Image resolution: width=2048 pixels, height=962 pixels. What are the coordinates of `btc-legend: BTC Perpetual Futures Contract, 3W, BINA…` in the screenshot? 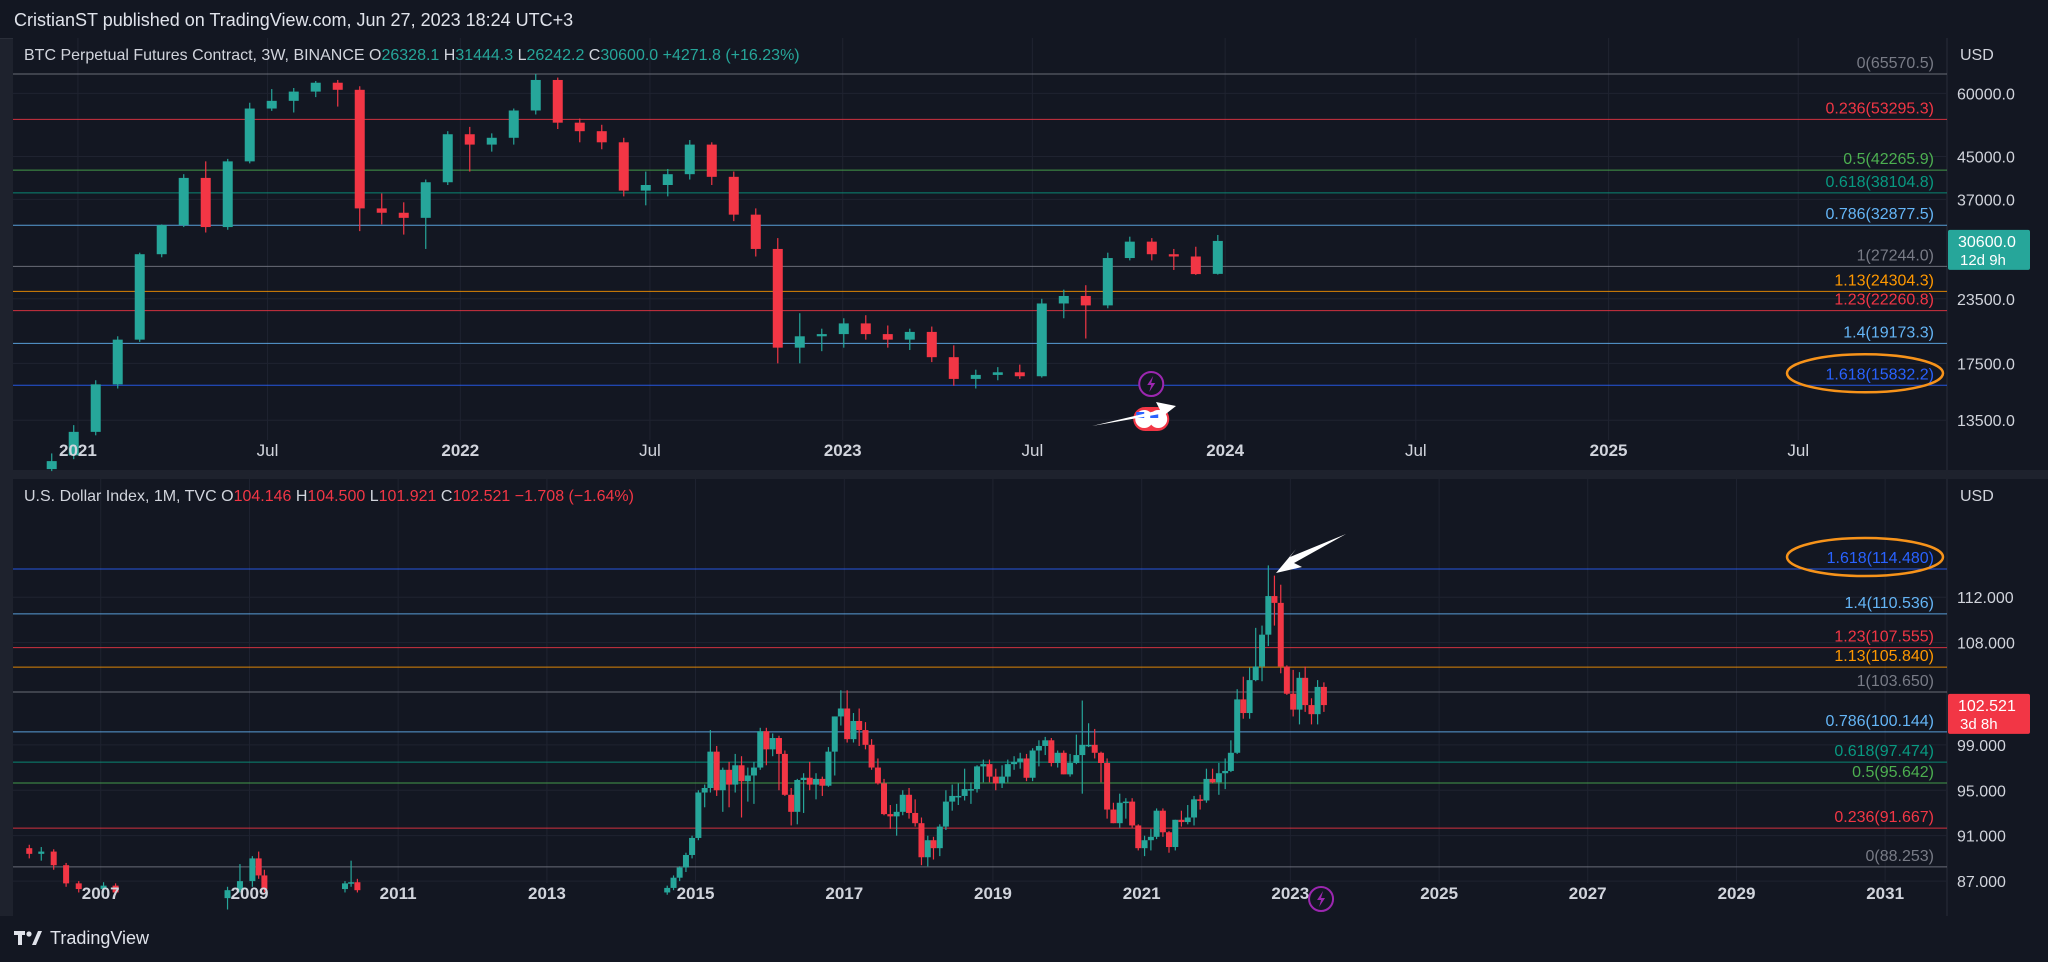 It's located at (412, 55).